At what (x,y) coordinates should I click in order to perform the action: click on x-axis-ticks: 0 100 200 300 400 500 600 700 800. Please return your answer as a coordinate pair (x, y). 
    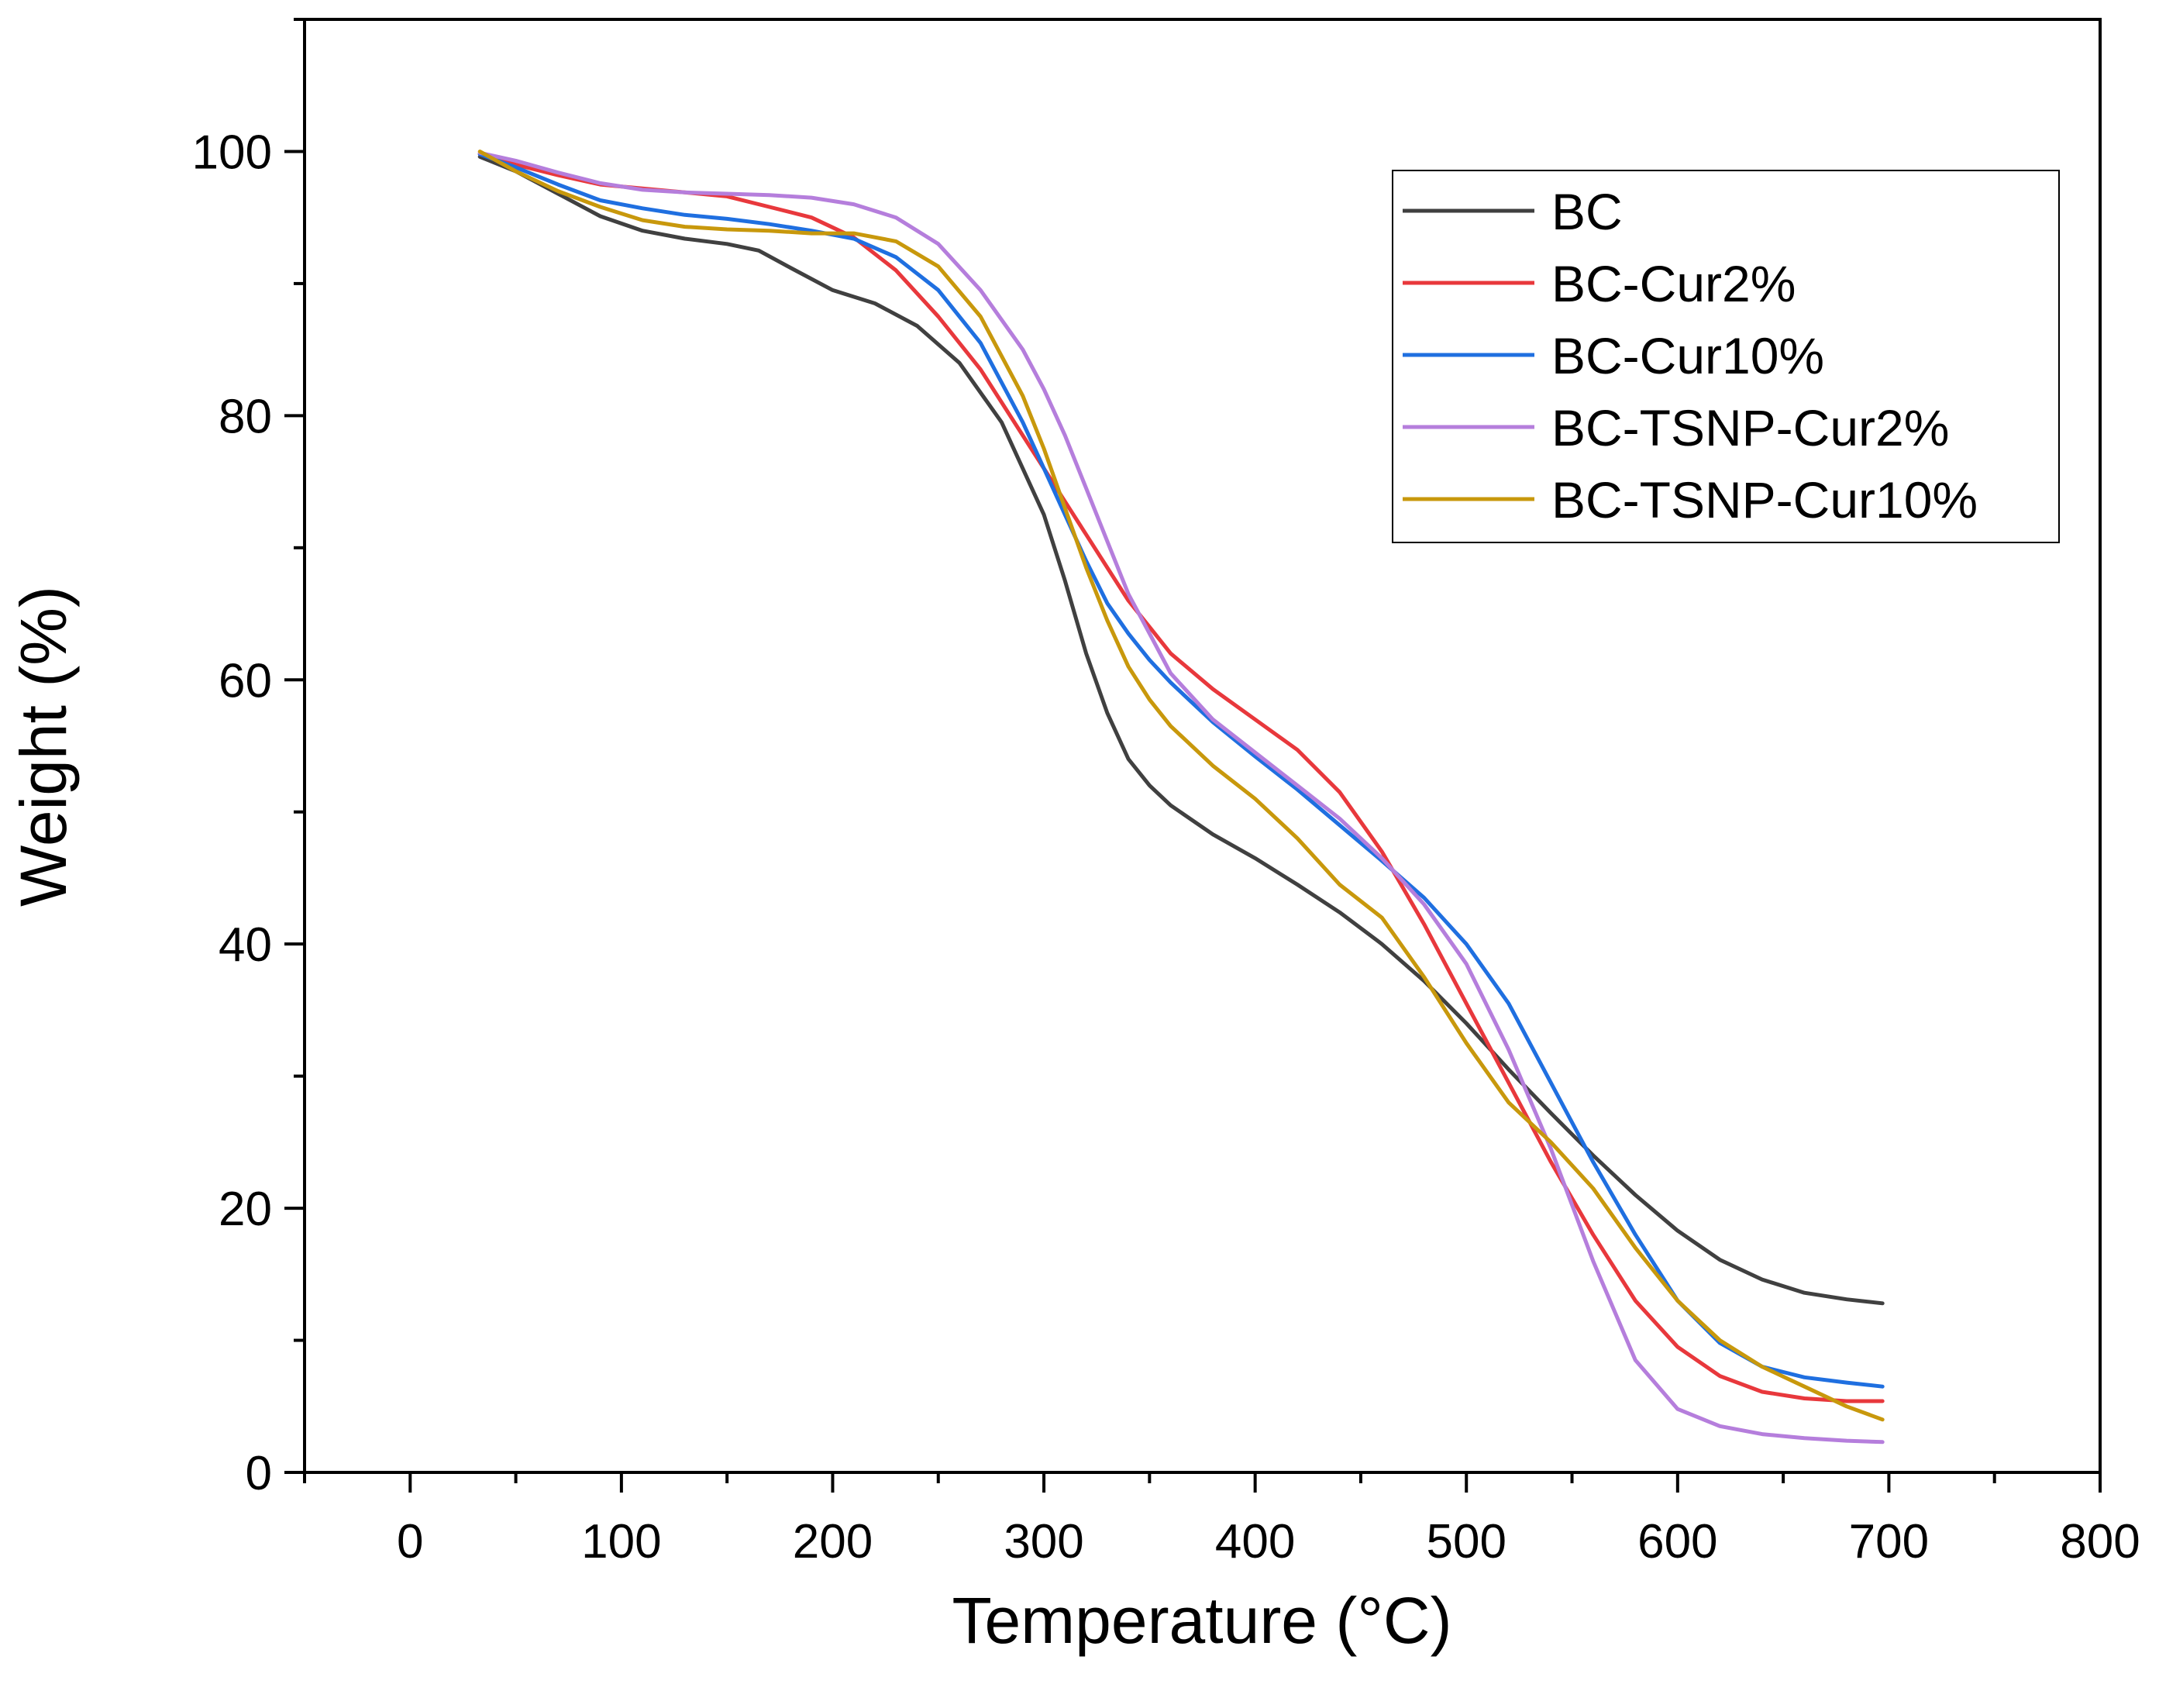
    Looking at the image, I should click on (1221, 1521).